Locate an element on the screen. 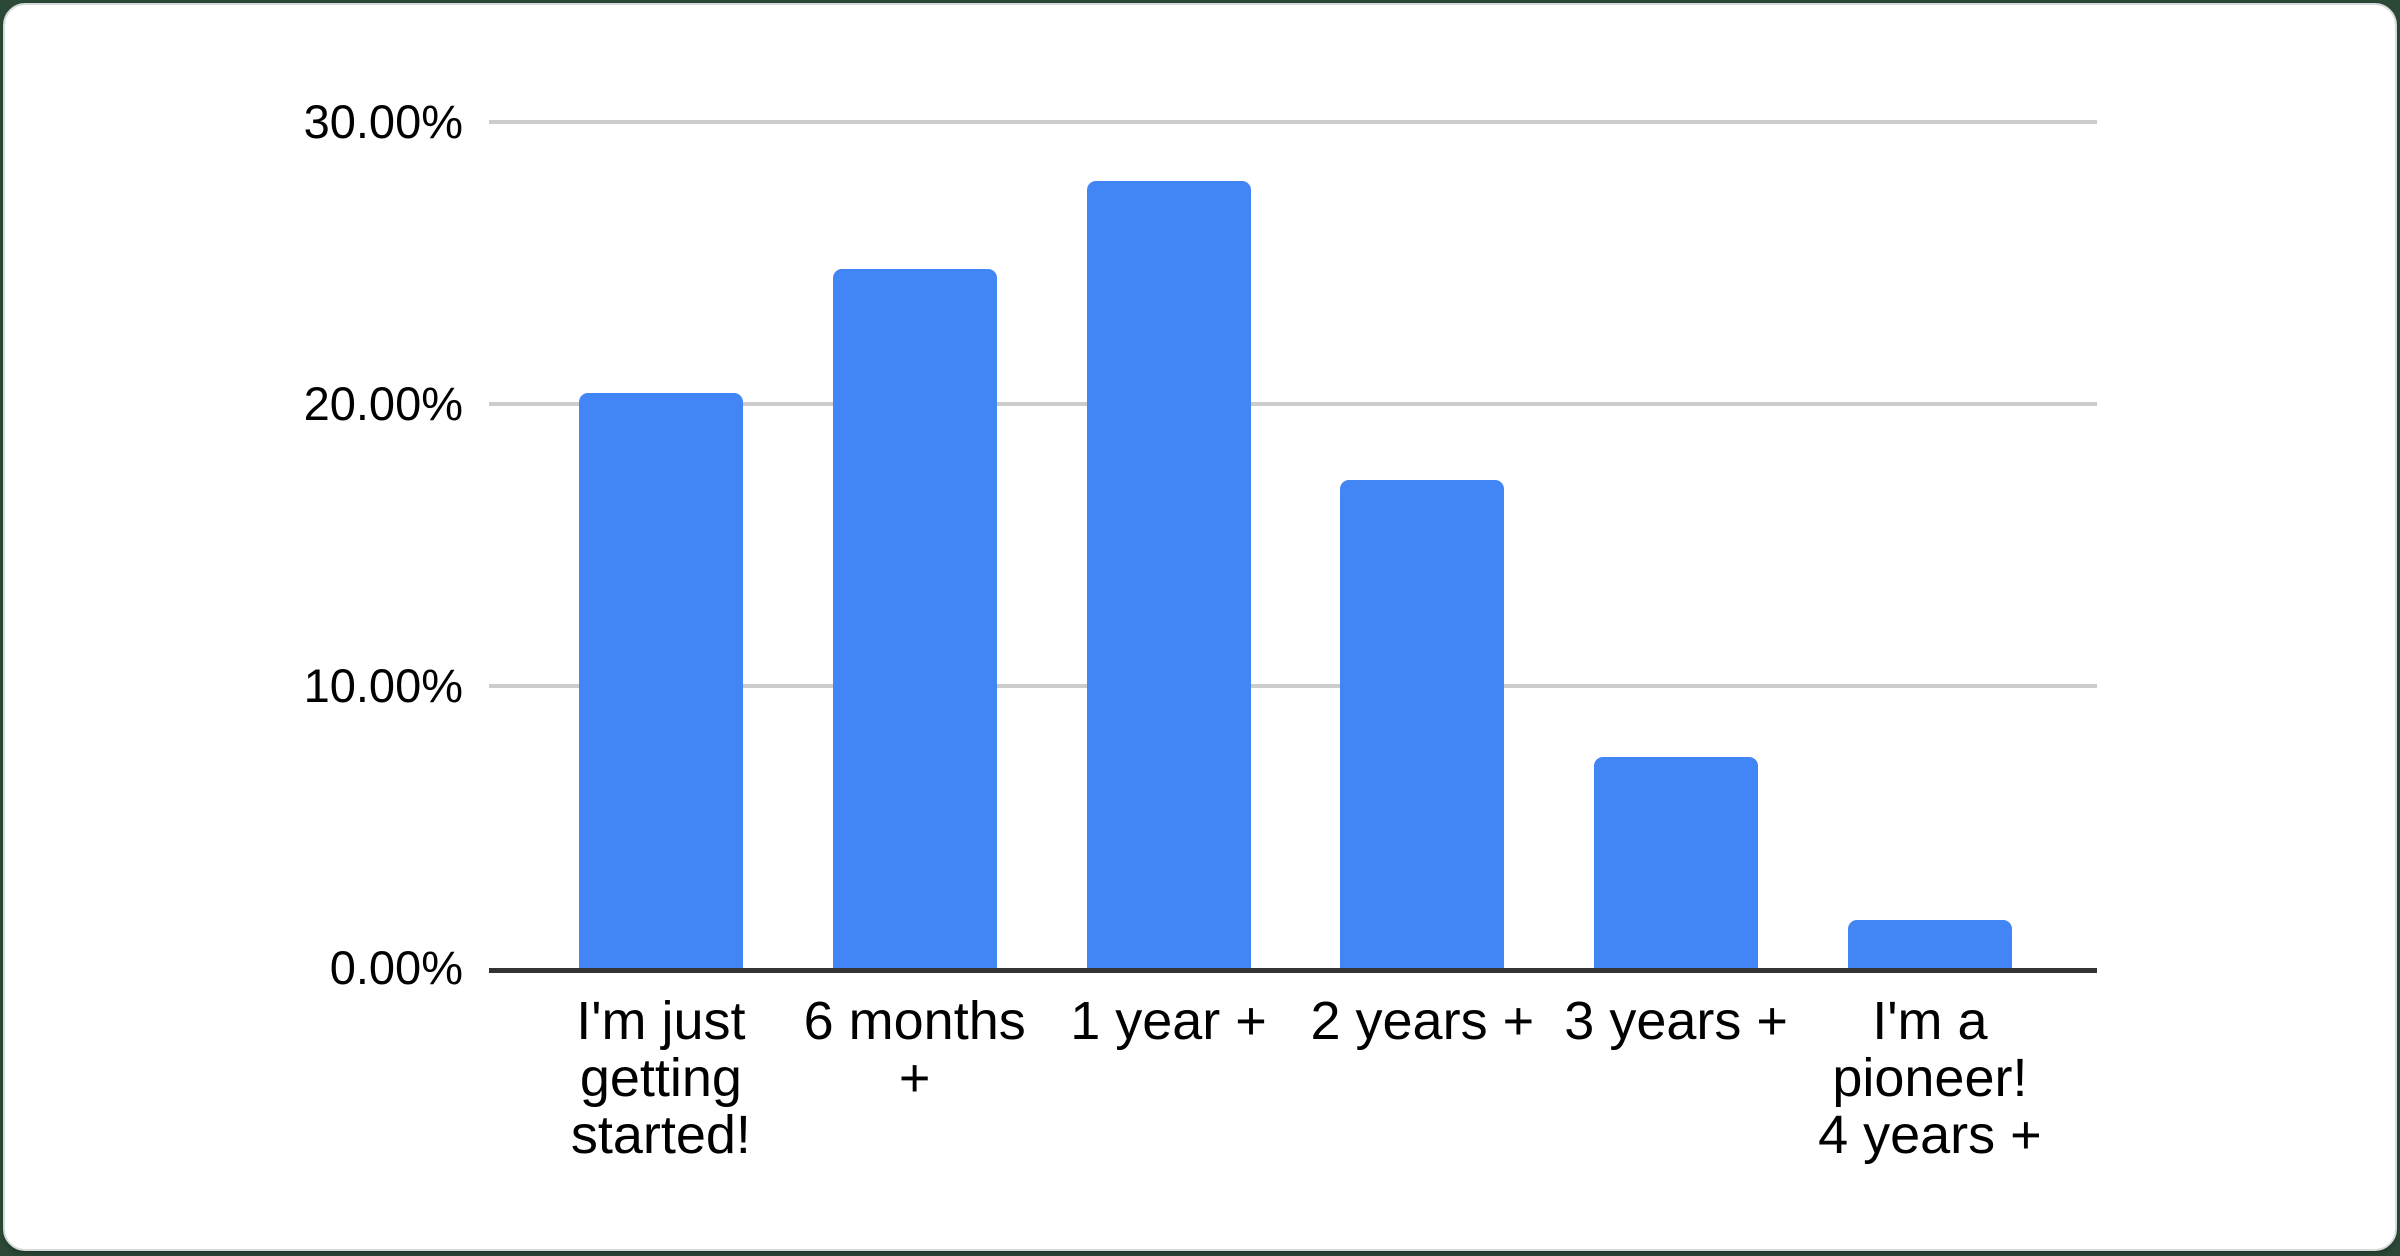 This screenshot has width=2400, height=1256. y-axis-tick-label: 30.00% is located at coordinates (383, 121).